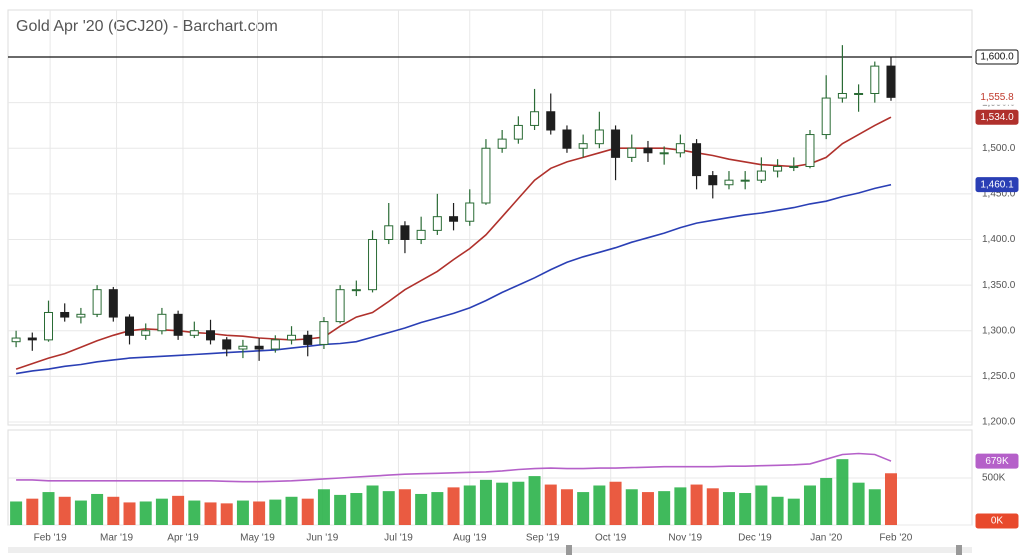 The height and width of the screenshot is (555, 1024). I want to click on y-tick-label: 1,400.0, so click(999, 239).